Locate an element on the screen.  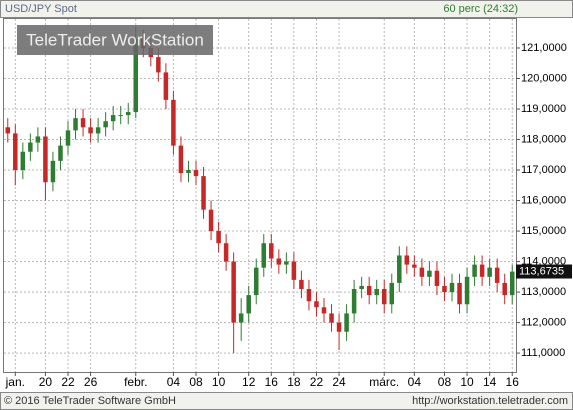
last-price-label: 113,6735 is located at coordinates (541, 271).